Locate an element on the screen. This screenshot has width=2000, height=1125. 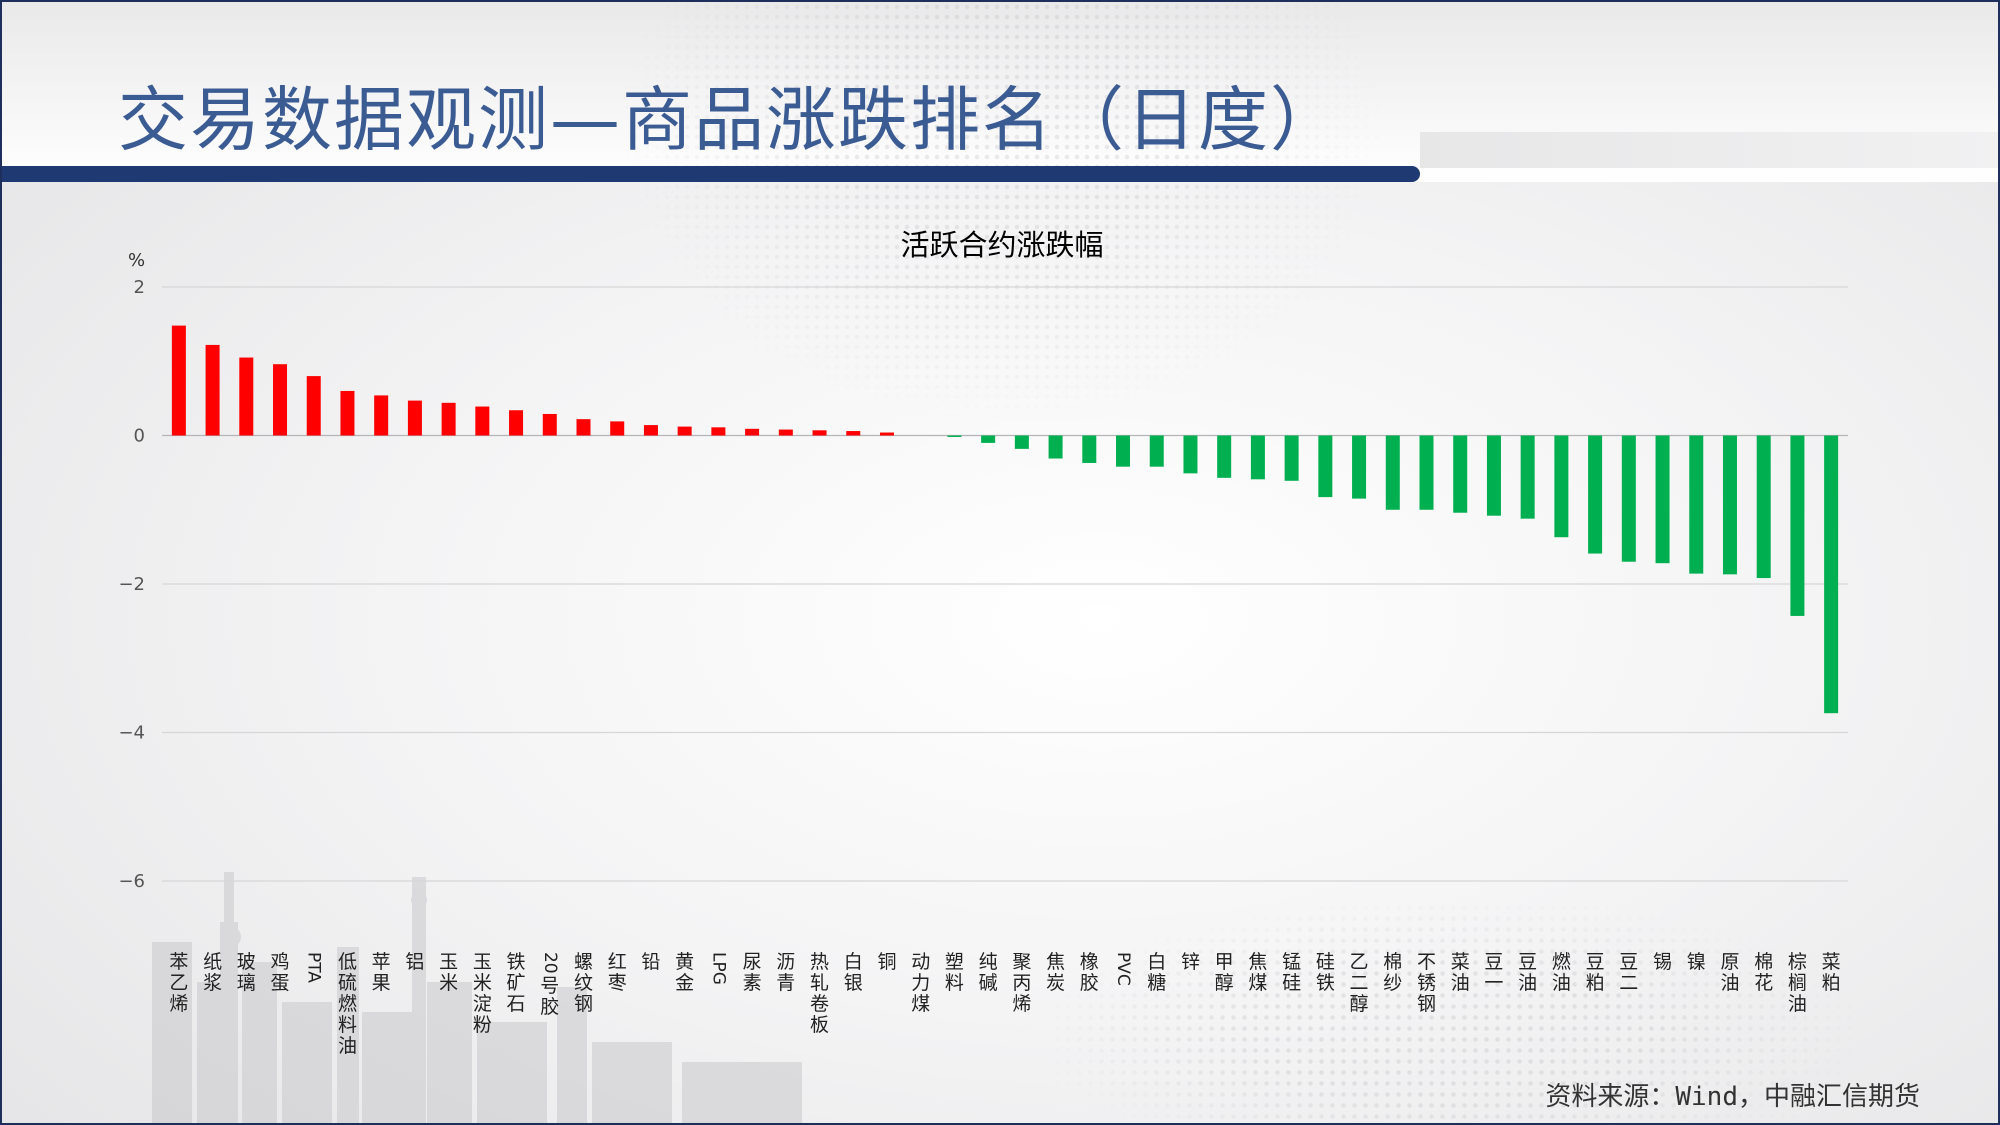
x-category-label: 纯碱 is located at coordinates (988, 972).